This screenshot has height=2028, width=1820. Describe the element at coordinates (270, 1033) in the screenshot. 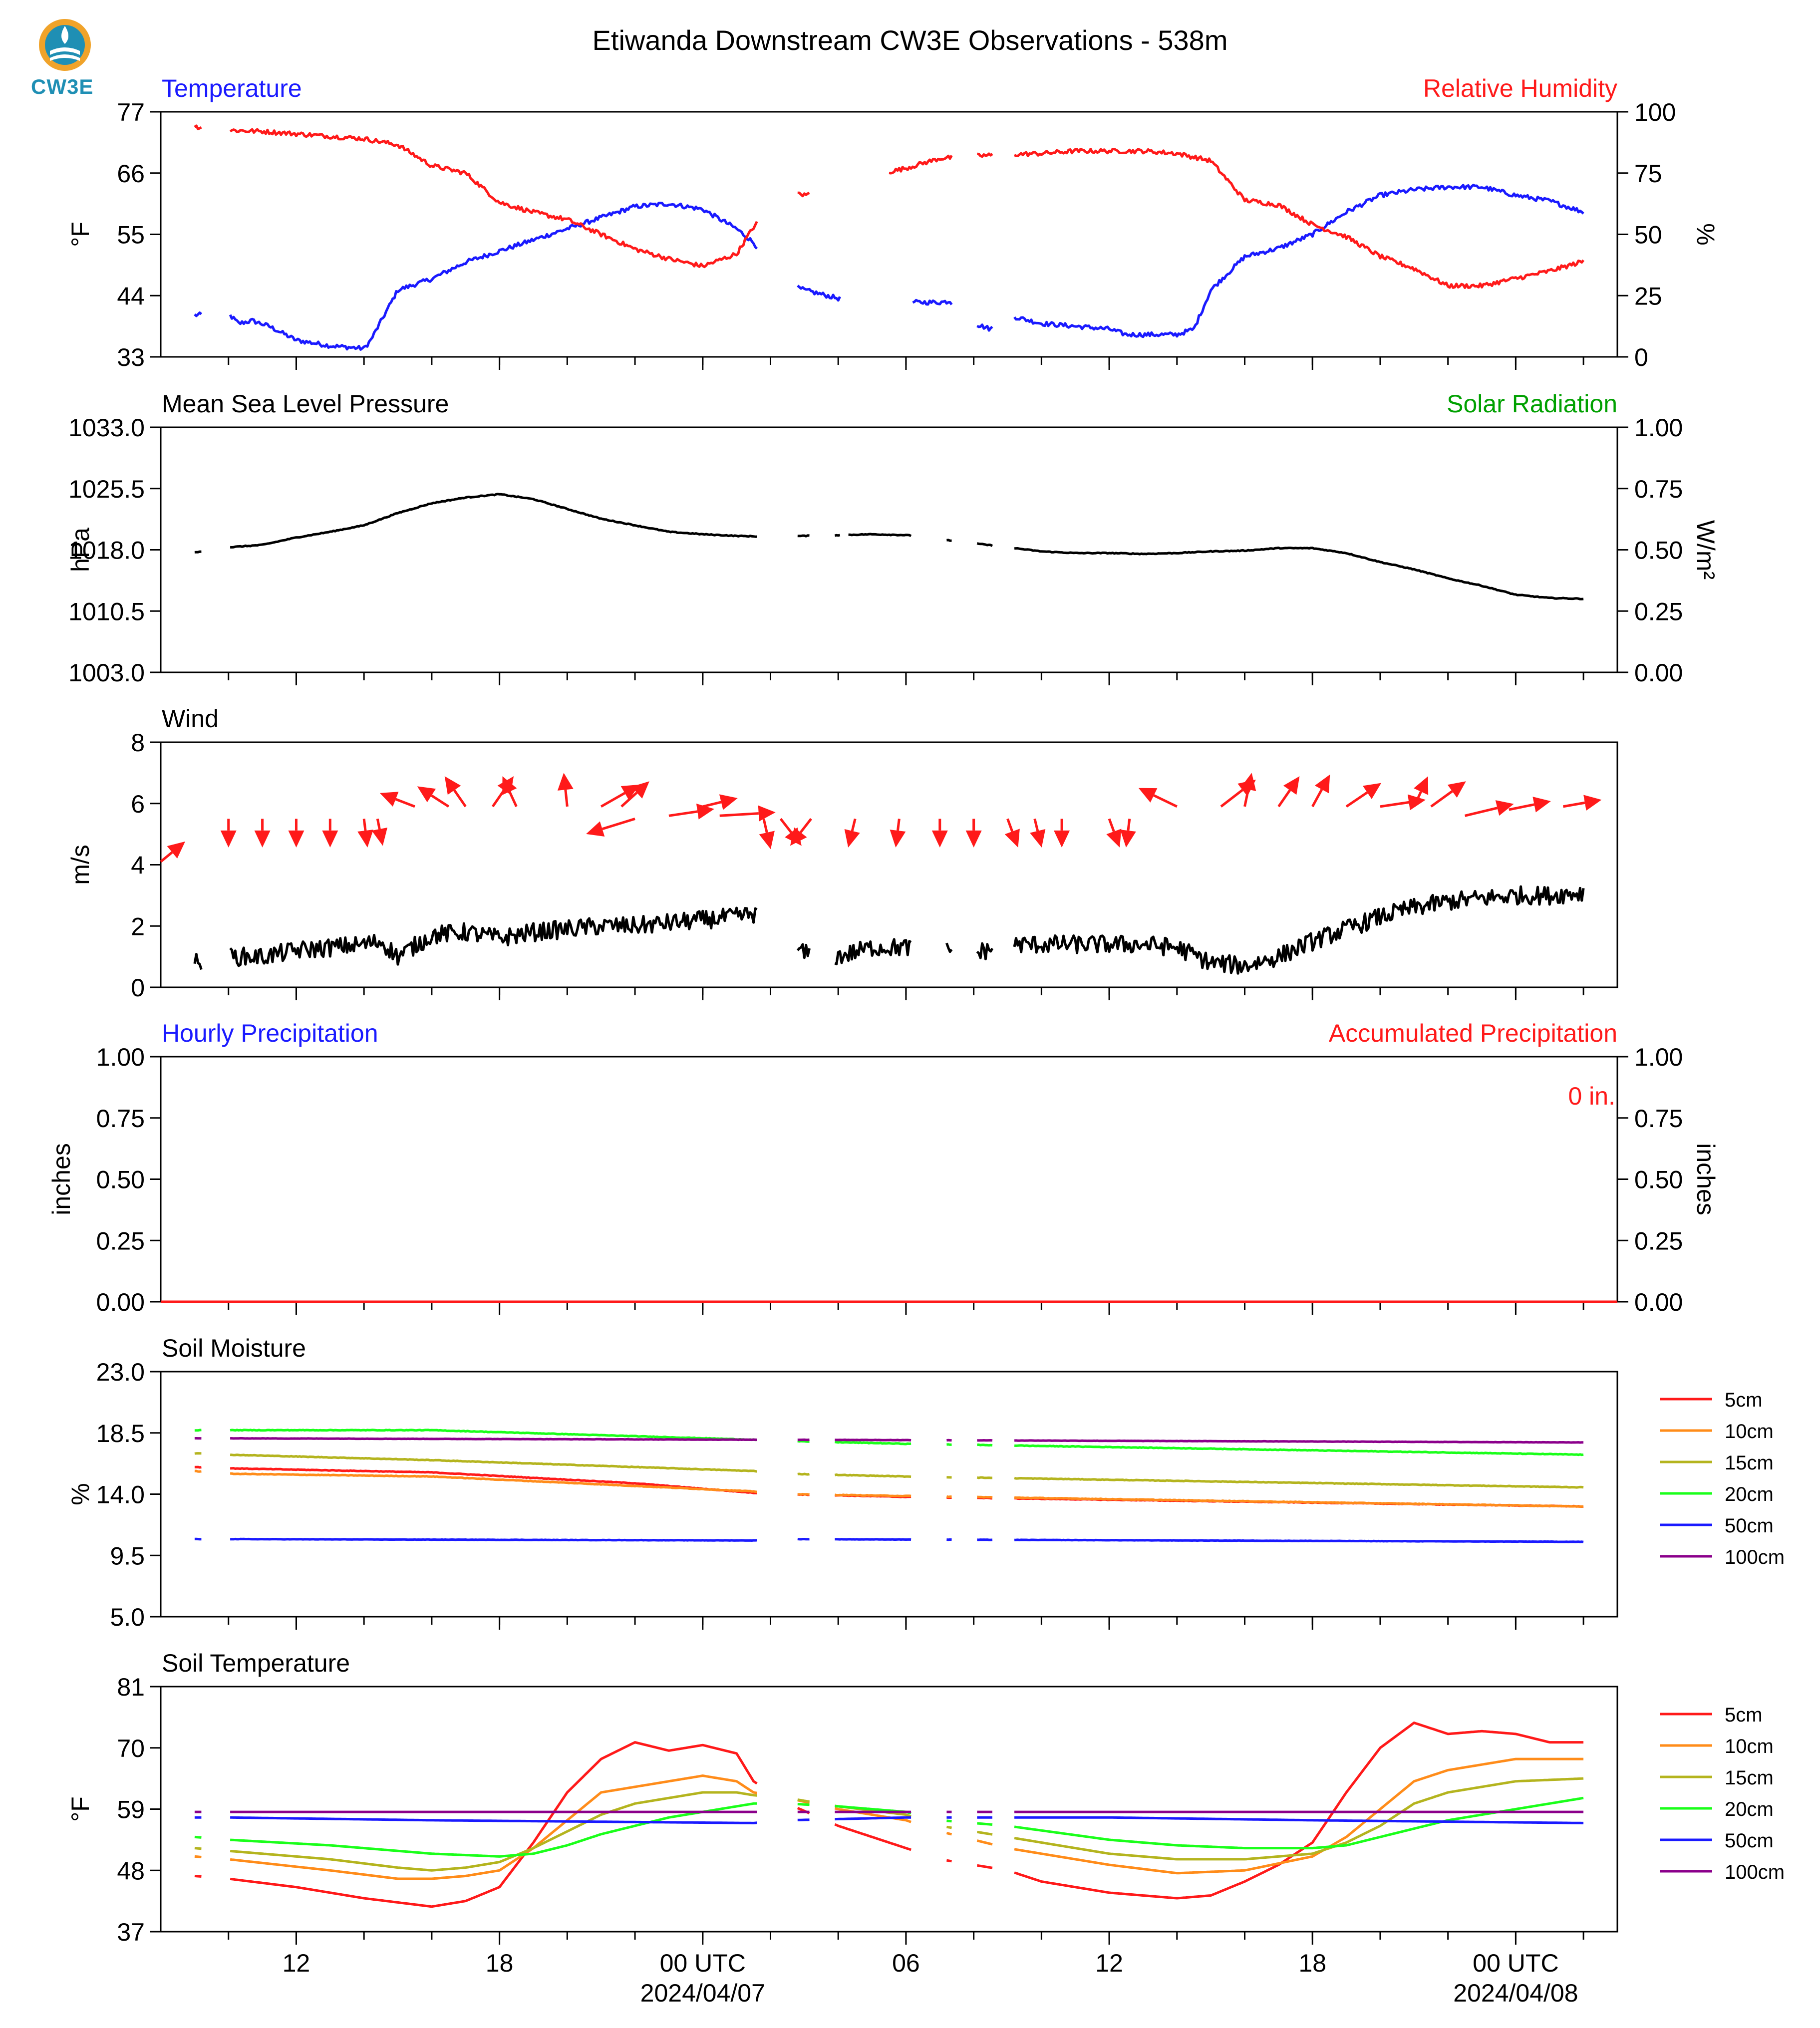

I see `panel-title-left: Hourly Precipitation` at that location.